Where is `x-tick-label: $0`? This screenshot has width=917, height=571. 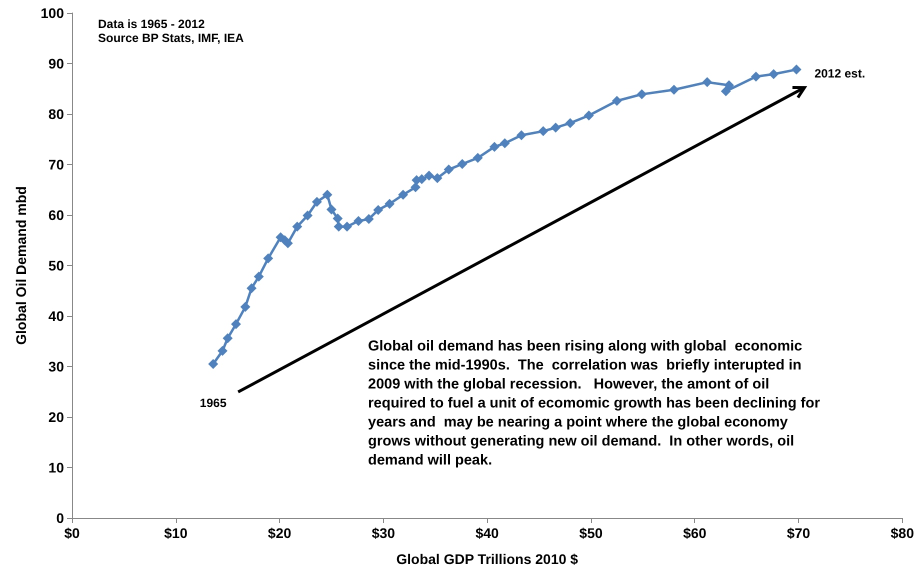
x-tick-label: $0 is located at coordinates (72, 533).